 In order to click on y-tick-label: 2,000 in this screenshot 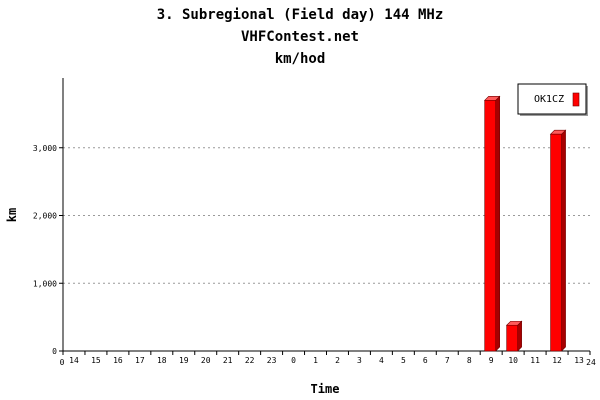, I will do `click(45, 216)`.